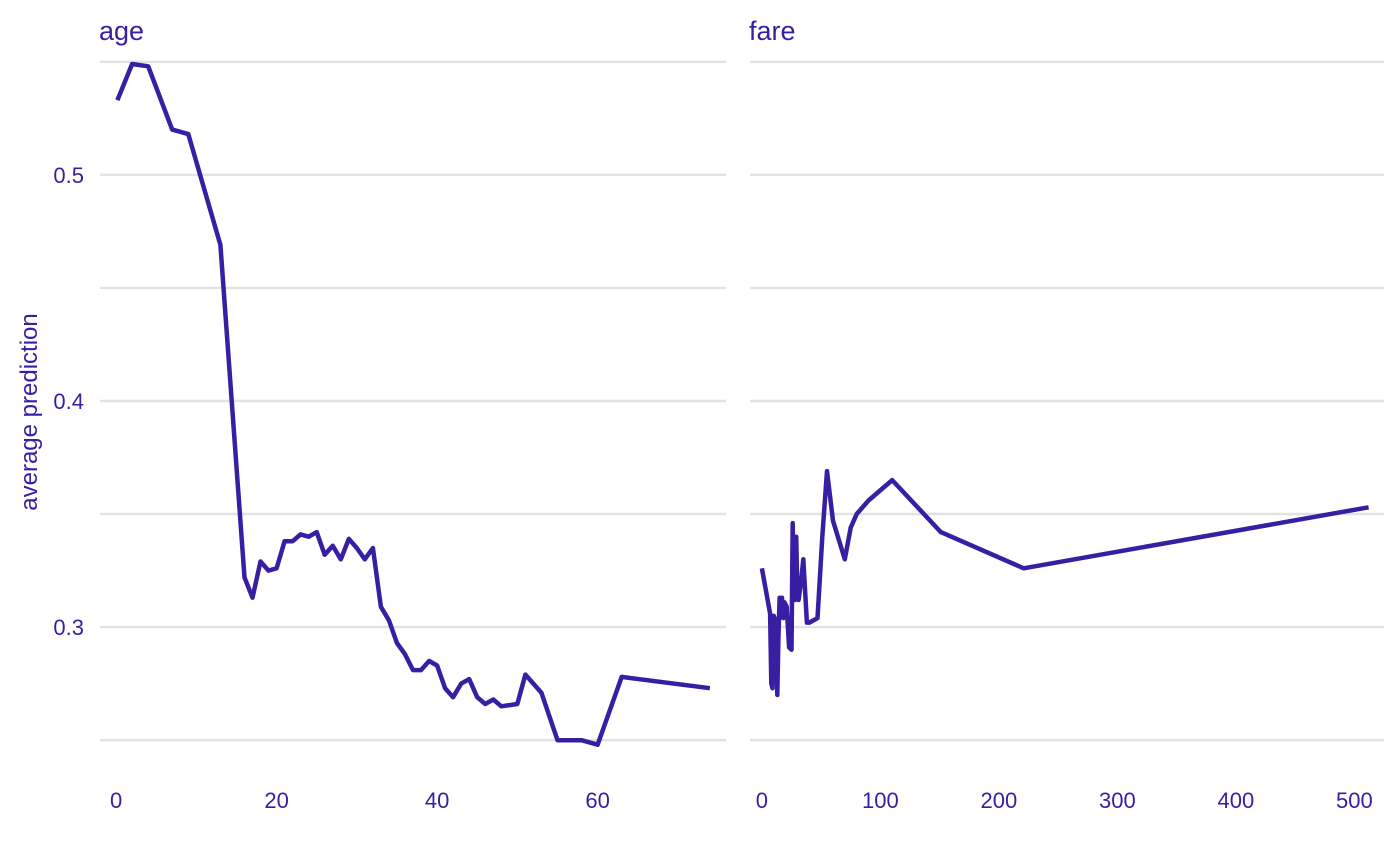  Describe the element at coordinates (1354, 800) in the screenshot. I see `x-tick-label: 500` at that location.